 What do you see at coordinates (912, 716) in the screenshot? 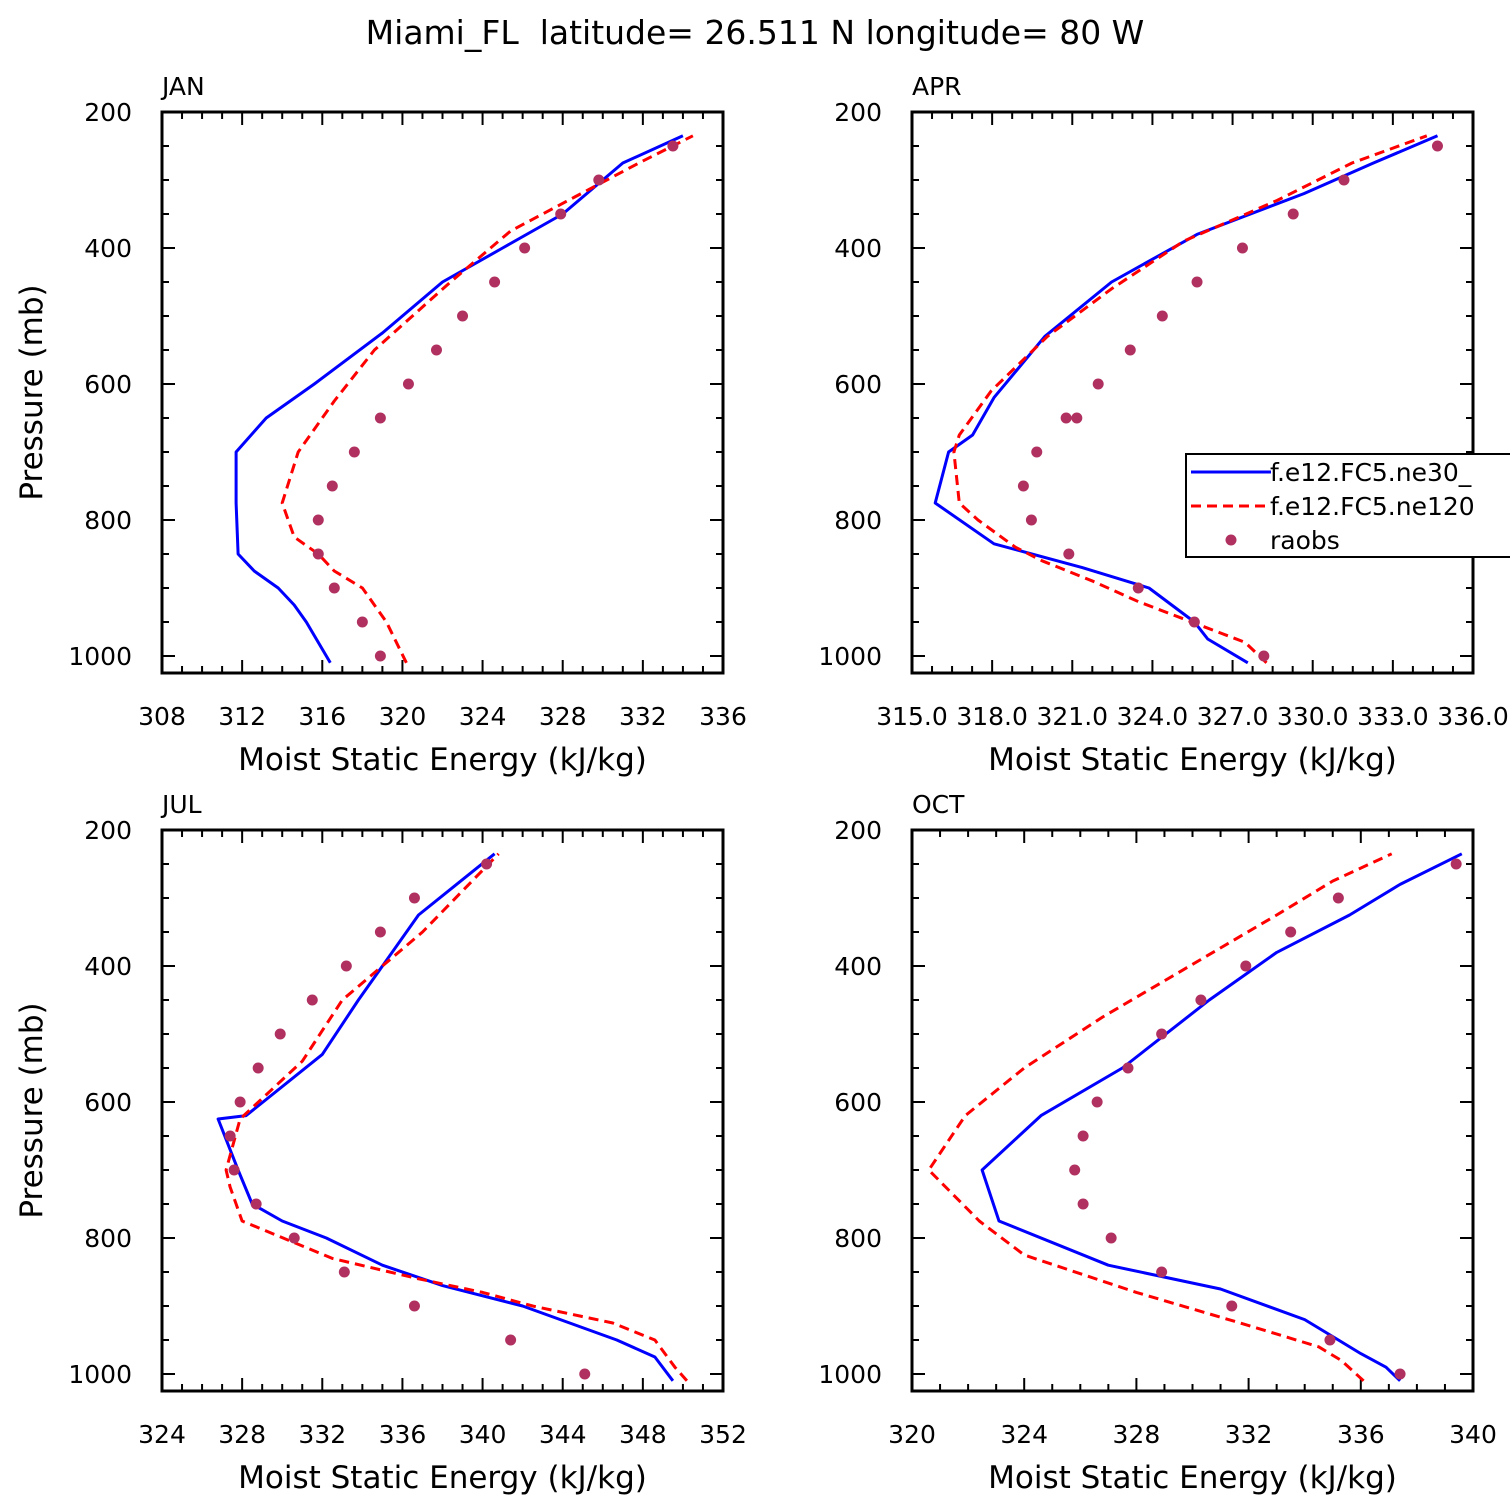
I see `x-tick-label: 315.0` at bounding box center [912, 716].